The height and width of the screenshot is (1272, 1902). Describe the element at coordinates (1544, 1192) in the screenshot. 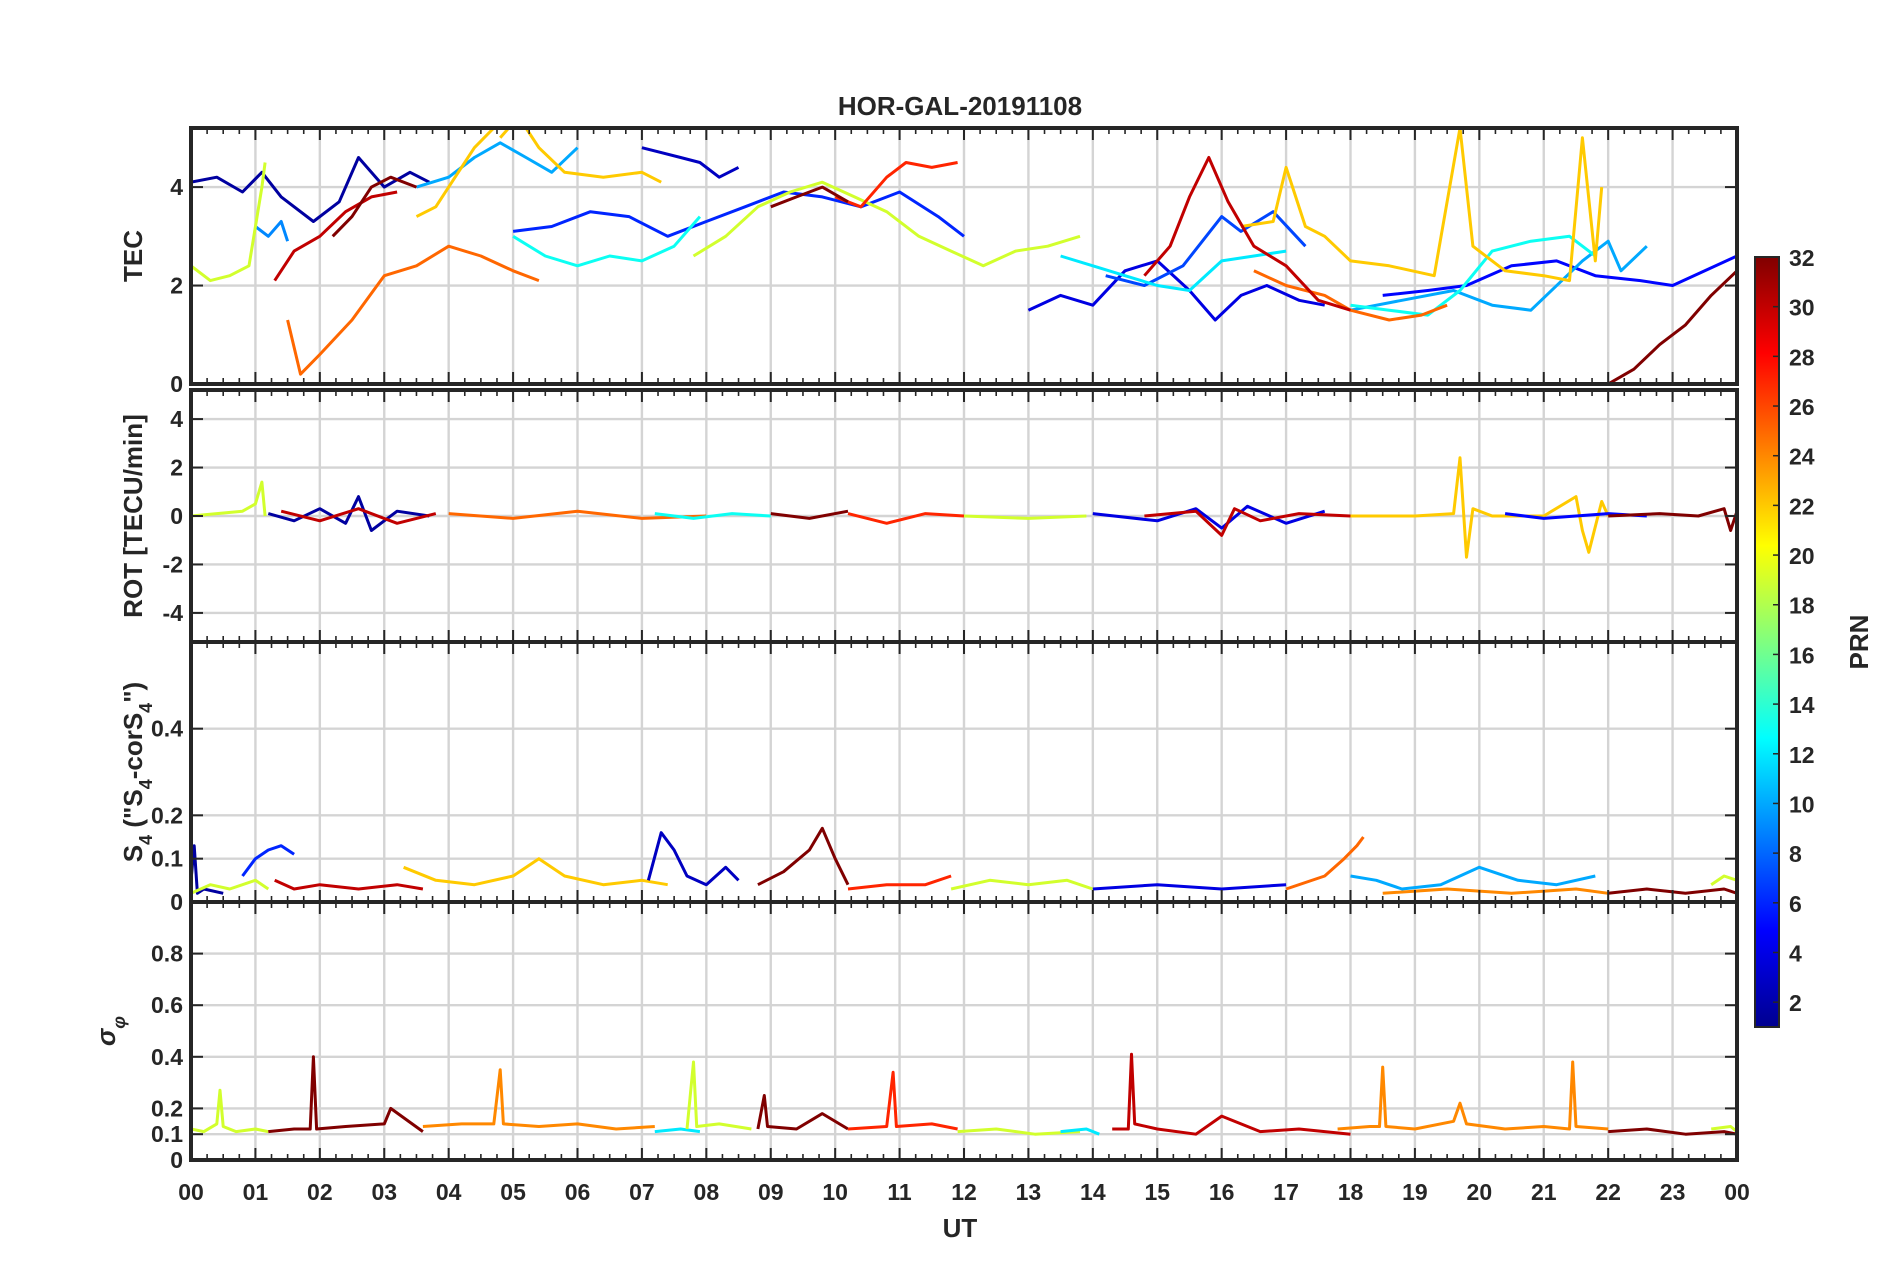

I see `x-tick-label: 21` at that location.